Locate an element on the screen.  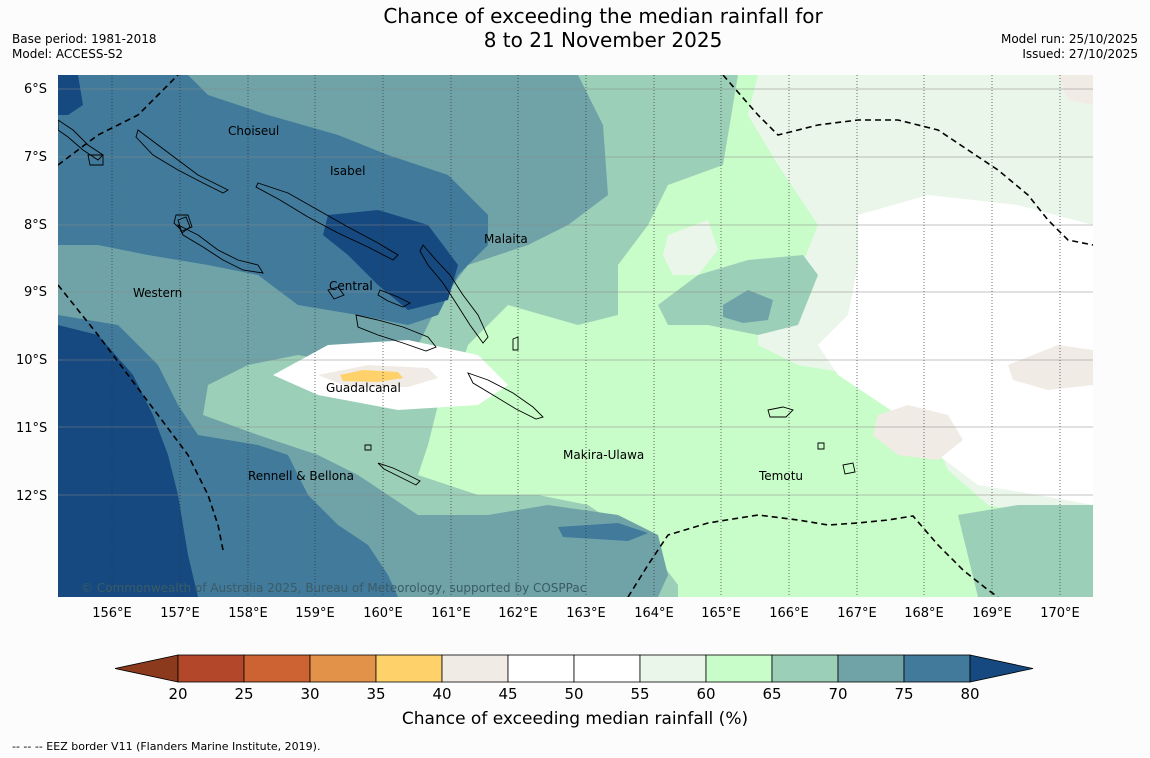
band-65-70-east is located at coordinates (738, 295).